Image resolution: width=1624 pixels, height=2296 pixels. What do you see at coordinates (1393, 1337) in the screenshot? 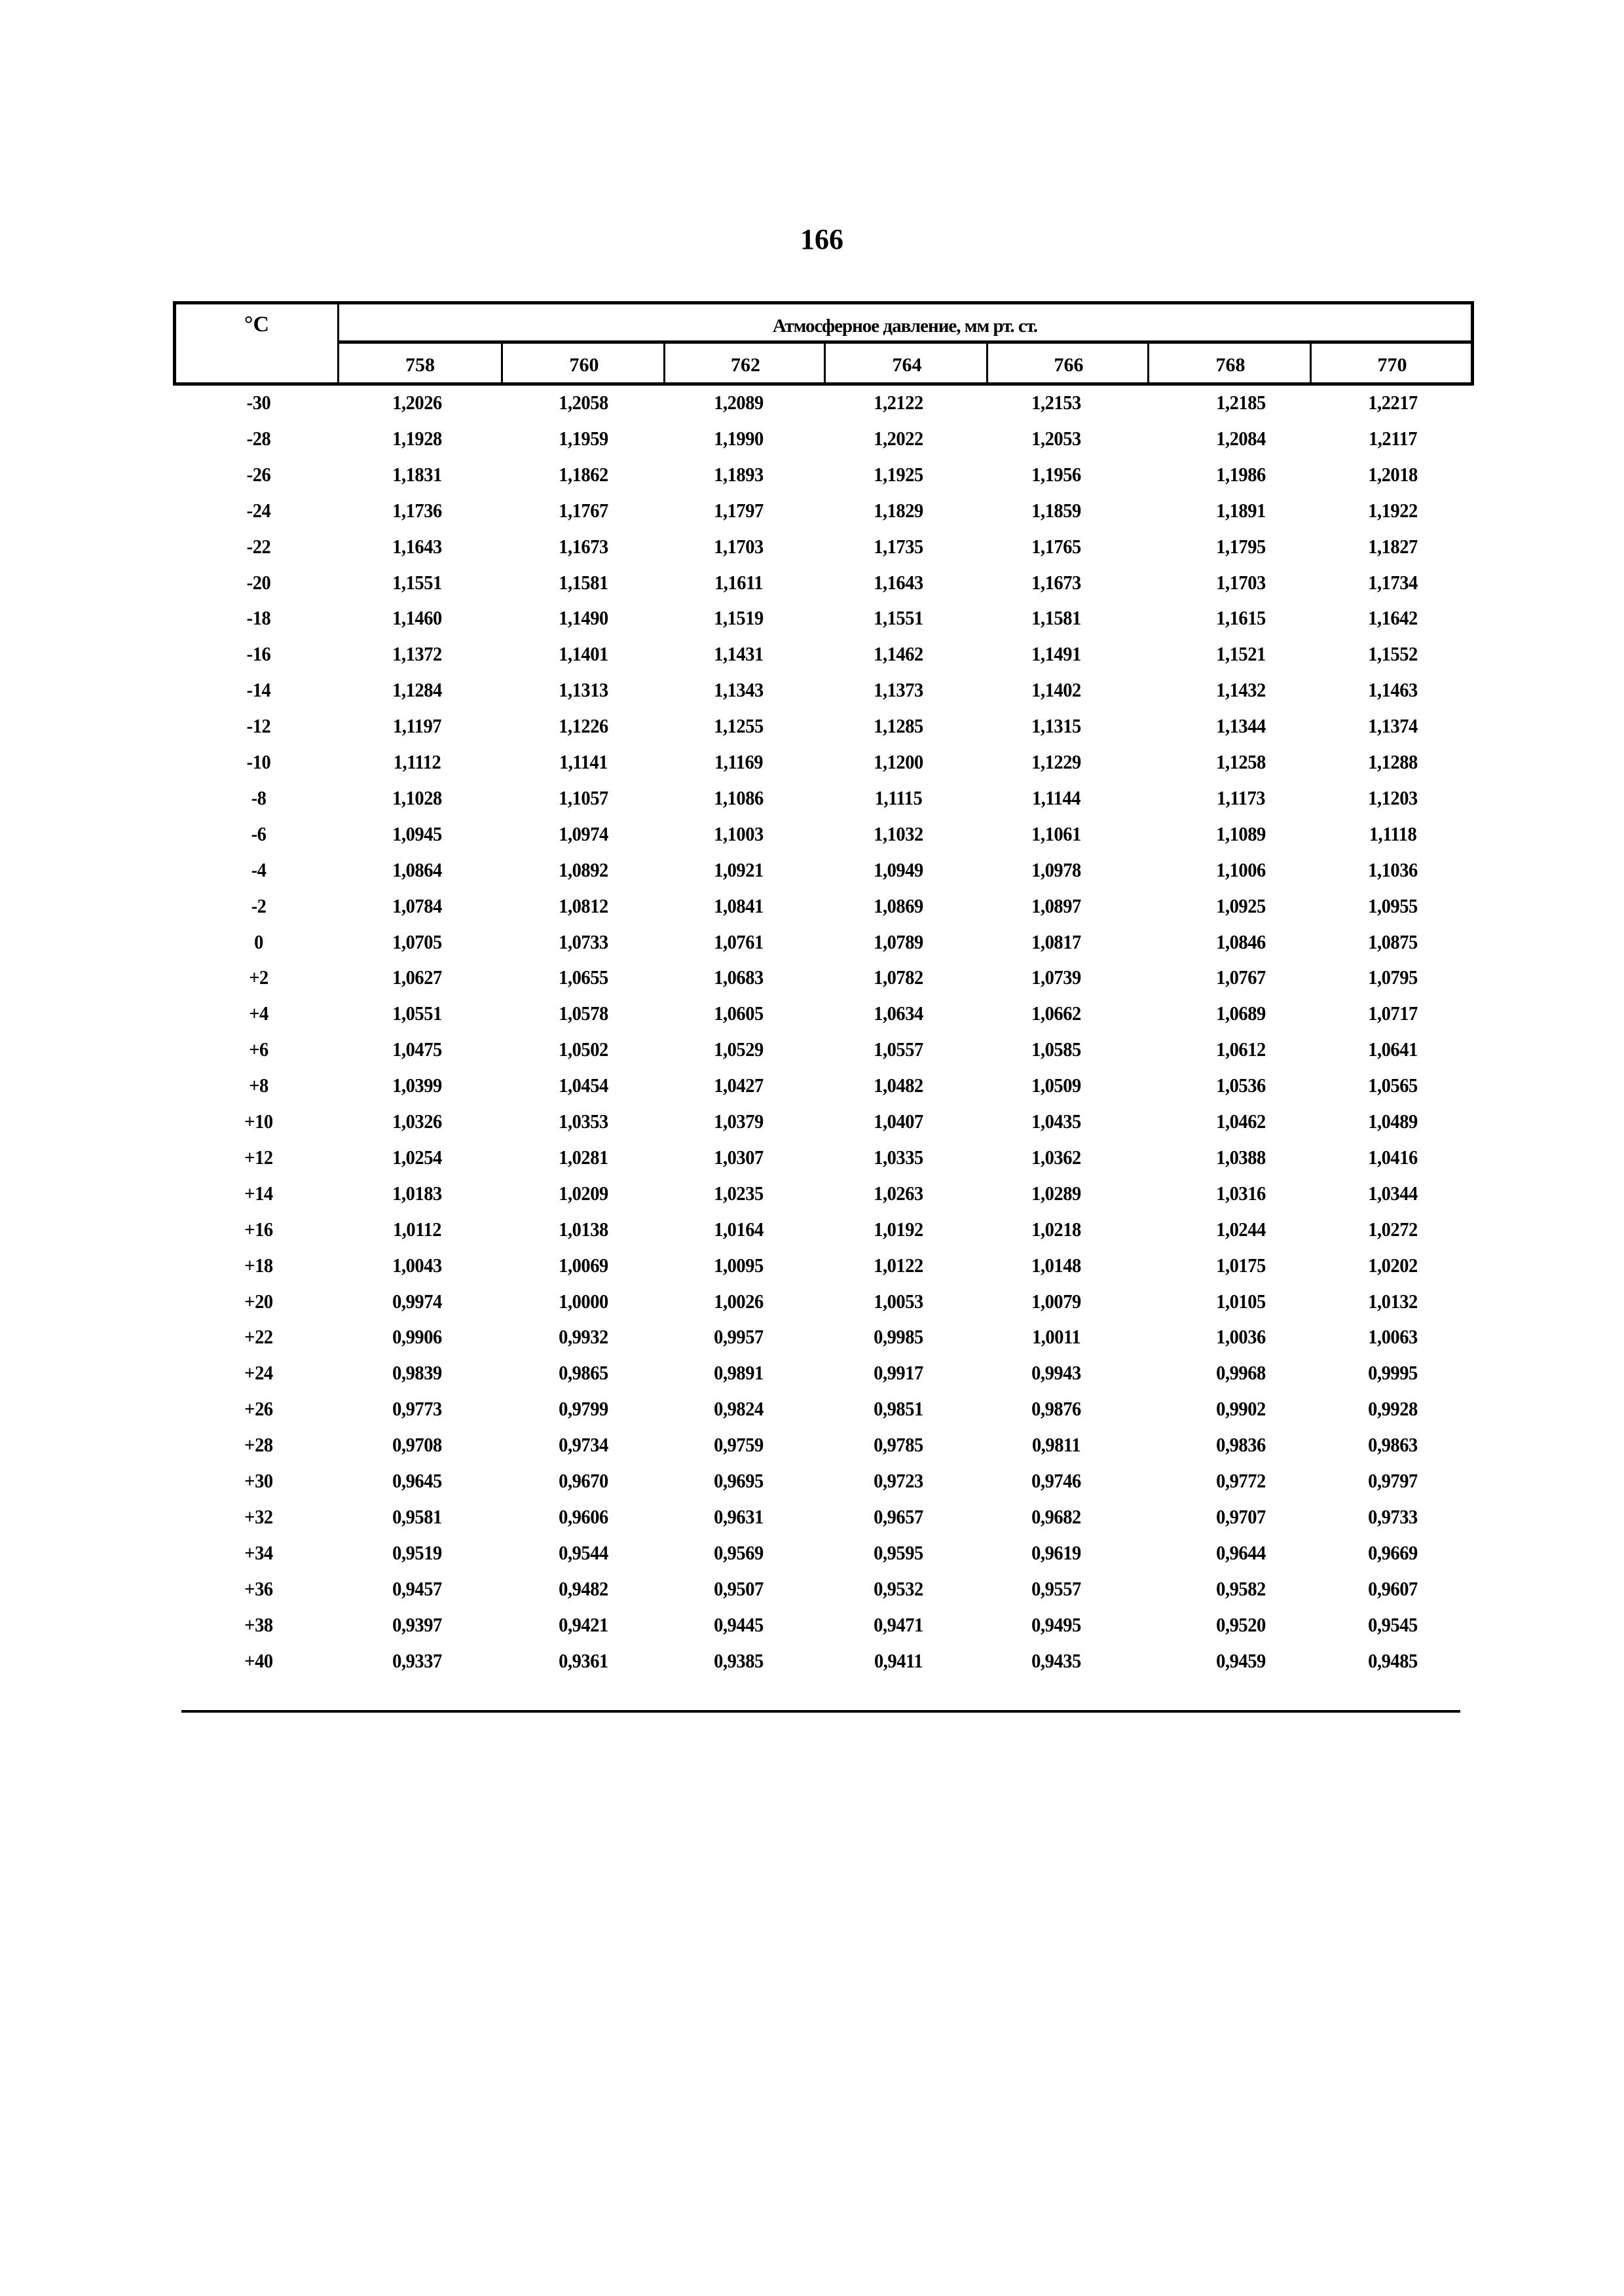
I see `value-cell: 1,0063` at bounding box center [1393, 1337].